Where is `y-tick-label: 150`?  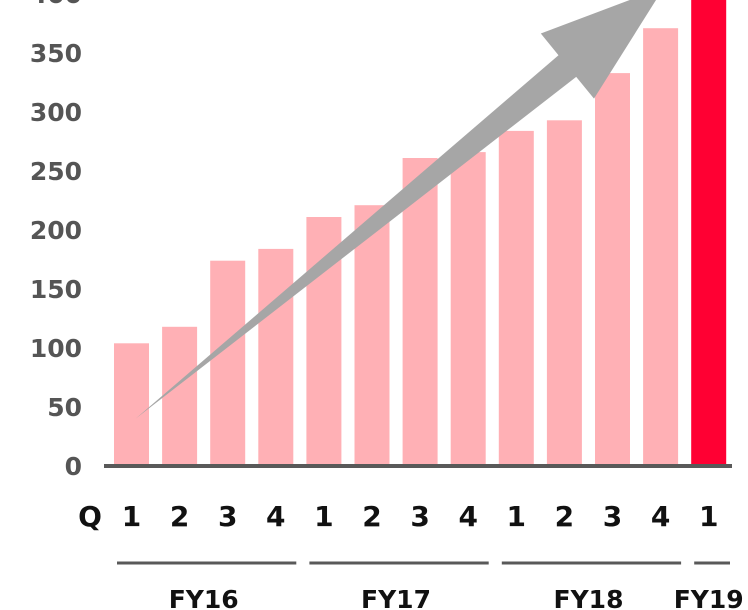 y-tick-label: 150 is located at coordinates (56, 289).